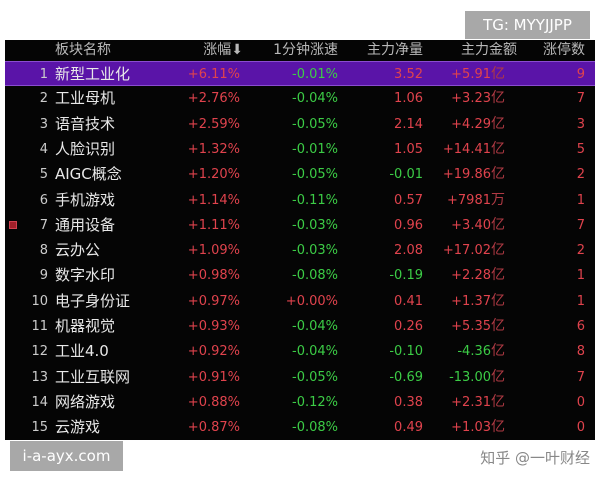 This screenshot has height=480, width=600. What do you see at coordinates (527, 25) in the screenshot?
I see `watermark-tg: TG: MYYJJPP` at bounding box center [527, 25].